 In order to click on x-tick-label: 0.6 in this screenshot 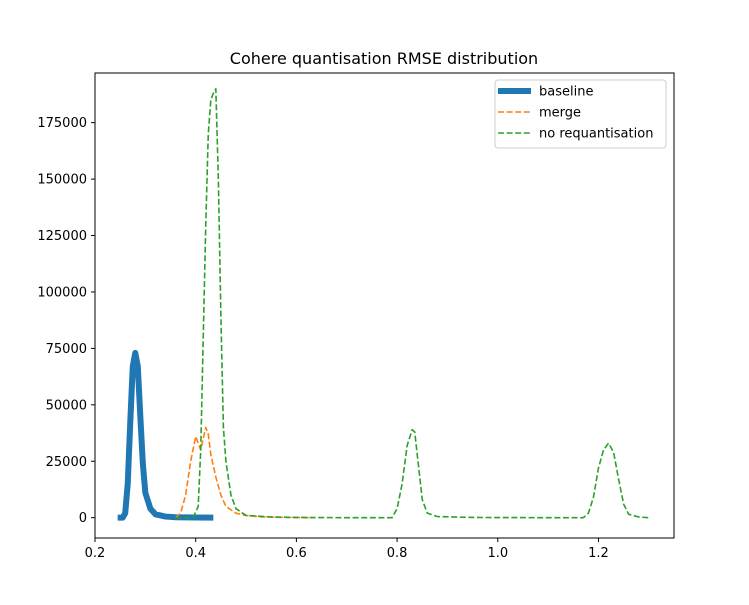, I will do `click(296, 553)`.